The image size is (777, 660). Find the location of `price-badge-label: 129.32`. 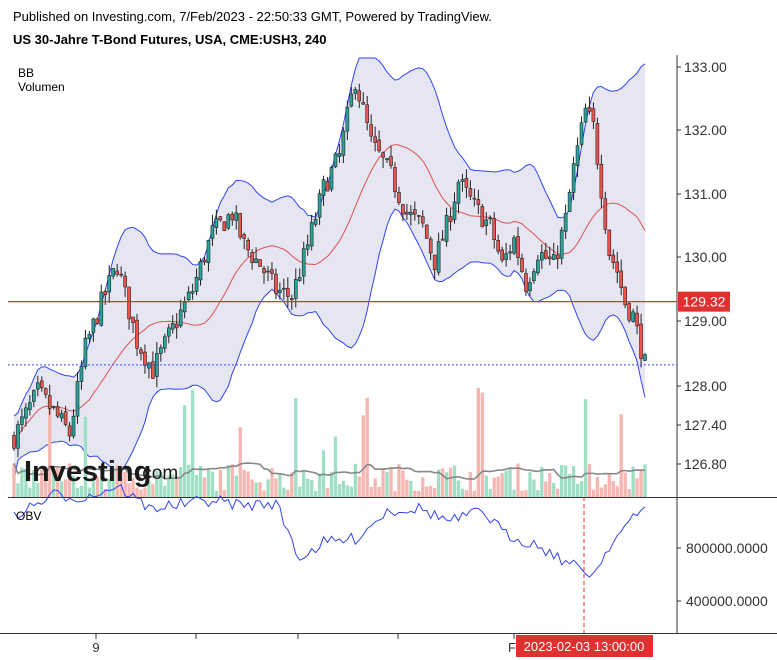

price-badge-label: 129.32 is located at coordinates (704, 302).